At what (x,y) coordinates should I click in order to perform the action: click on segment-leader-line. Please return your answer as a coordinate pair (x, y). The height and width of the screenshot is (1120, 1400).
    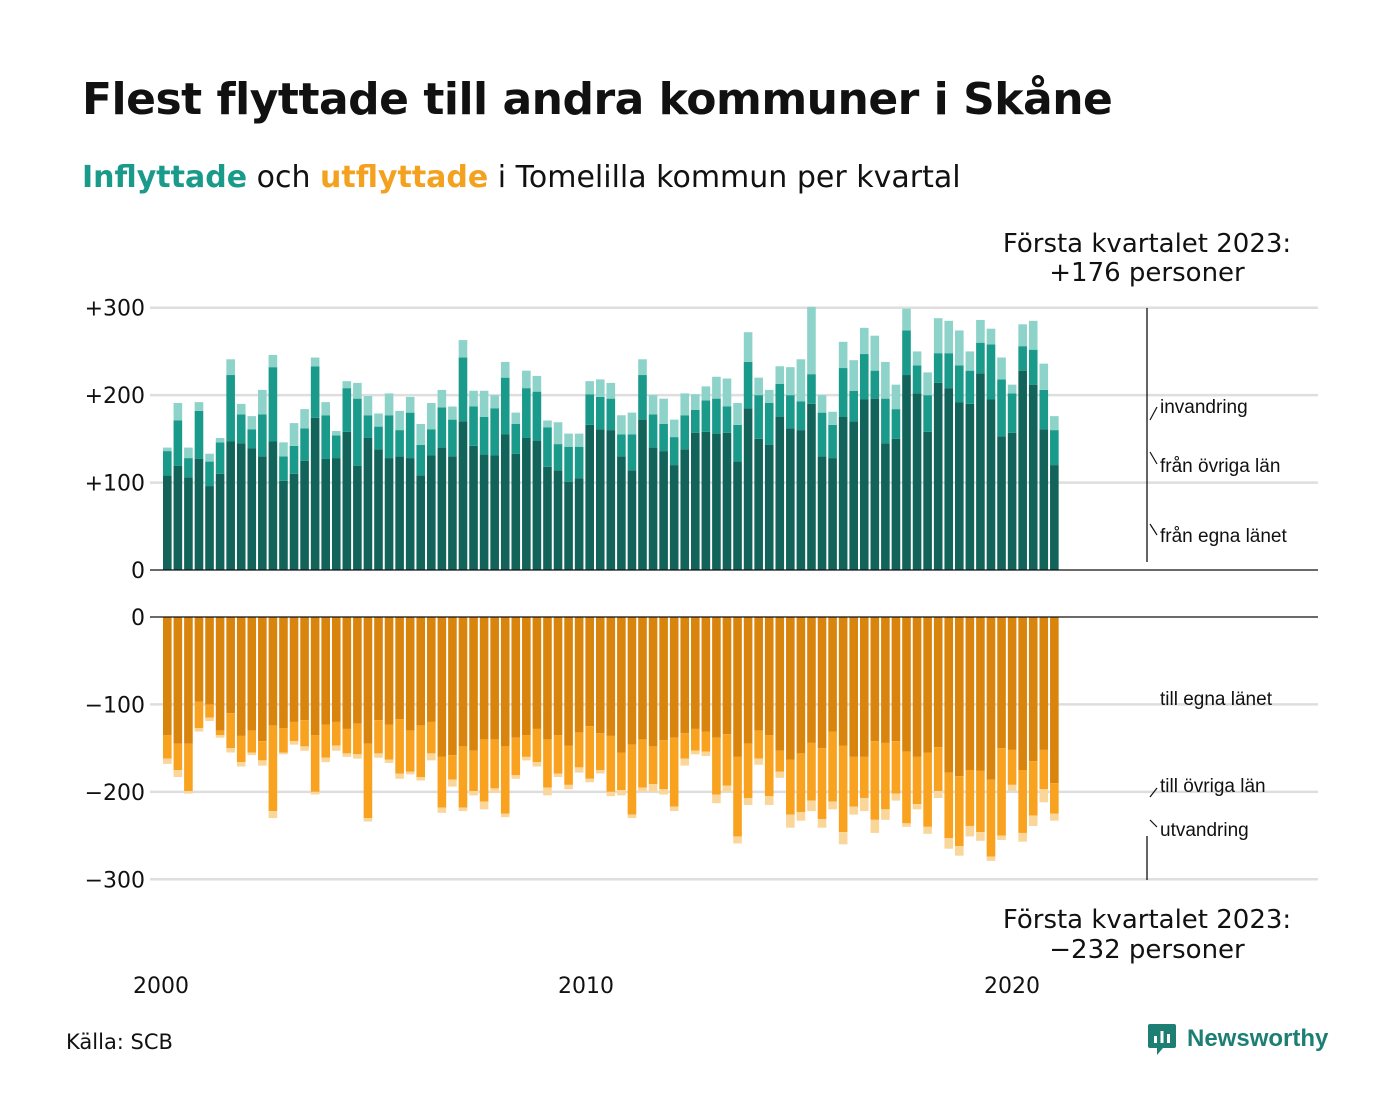
    Looking at the image, I should click on (1153, 823).